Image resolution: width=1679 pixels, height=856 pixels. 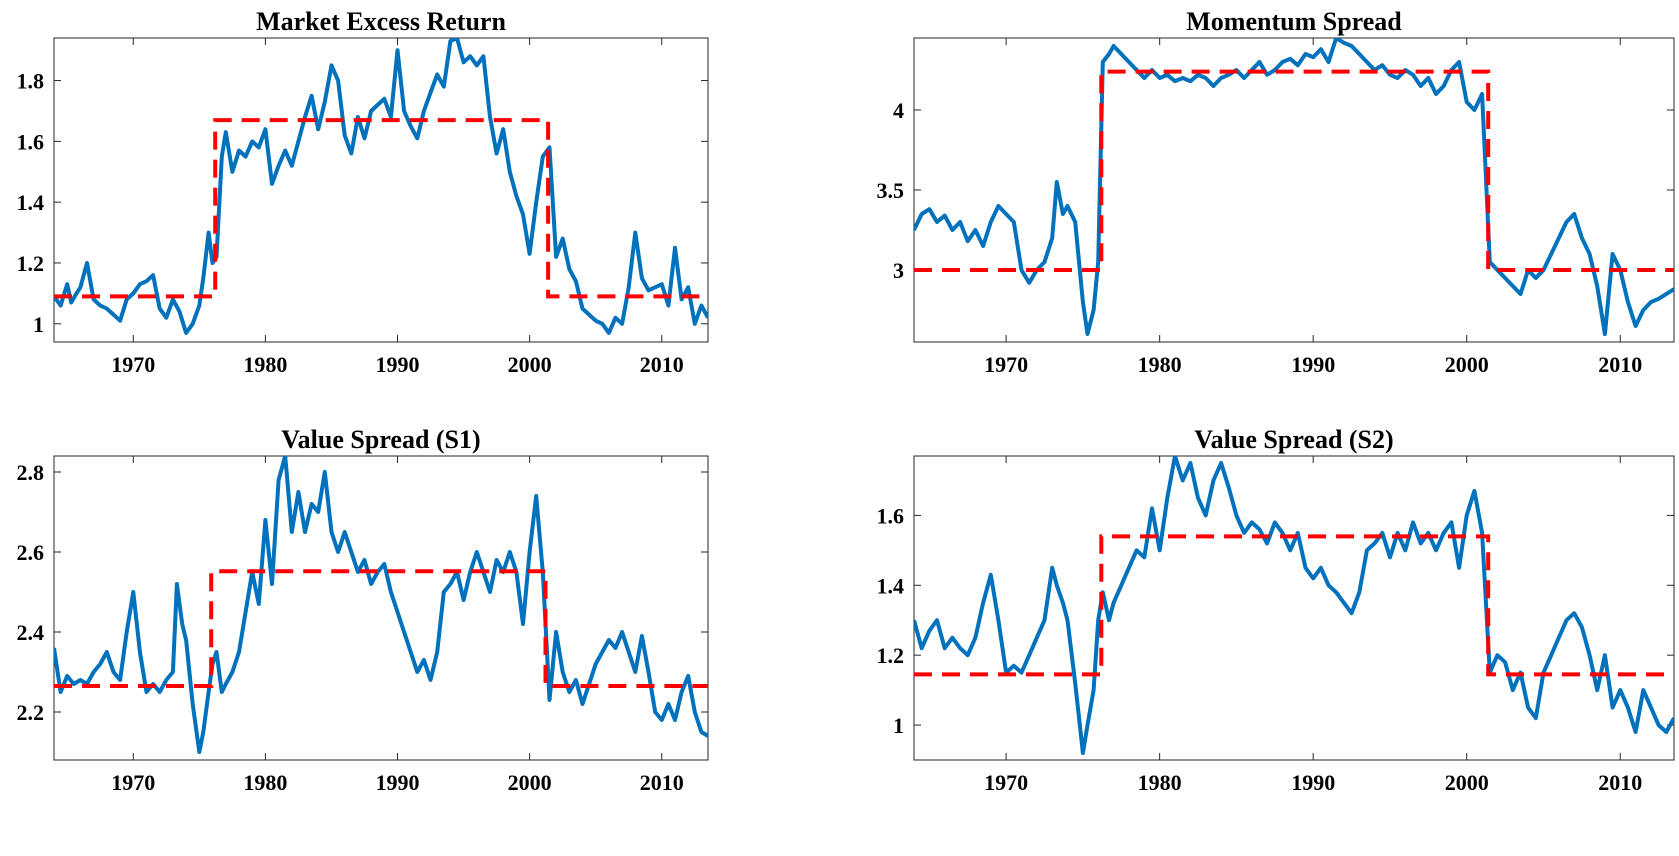 What do you see at coordinates (31, 81) in the screenshot?
I see `y-tick-label: 1.8` at bounding box center [31, 81].